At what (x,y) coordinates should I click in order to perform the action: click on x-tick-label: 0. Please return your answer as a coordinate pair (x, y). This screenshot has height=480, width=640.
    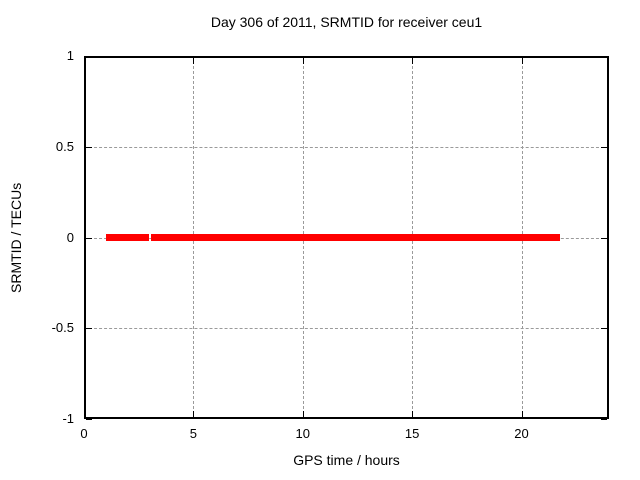
    Looking at the image, I should click on (84, 433).